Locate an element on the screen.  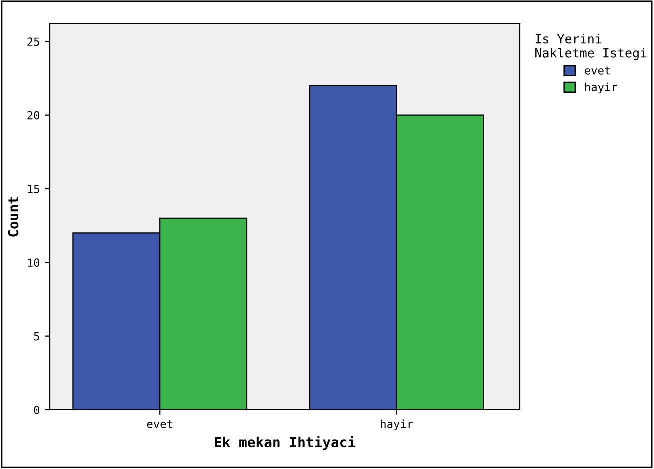
y-tick-label: 10 is located at coordinates (34, 263).